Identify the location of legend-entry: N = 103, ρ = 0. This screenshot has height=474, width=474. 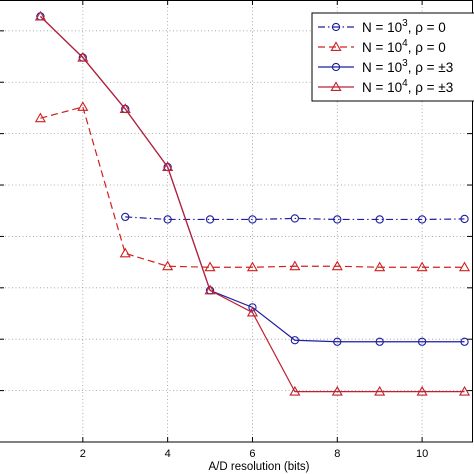
(382, 26).